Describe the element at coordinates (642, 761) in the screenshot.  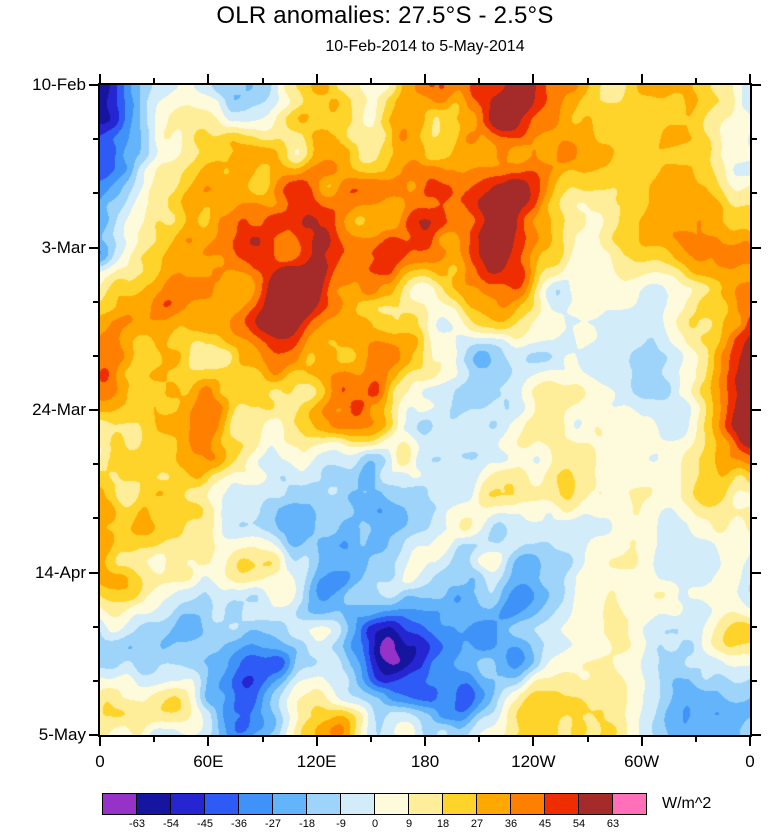
I see `x-tick-label: 60W` at that location.